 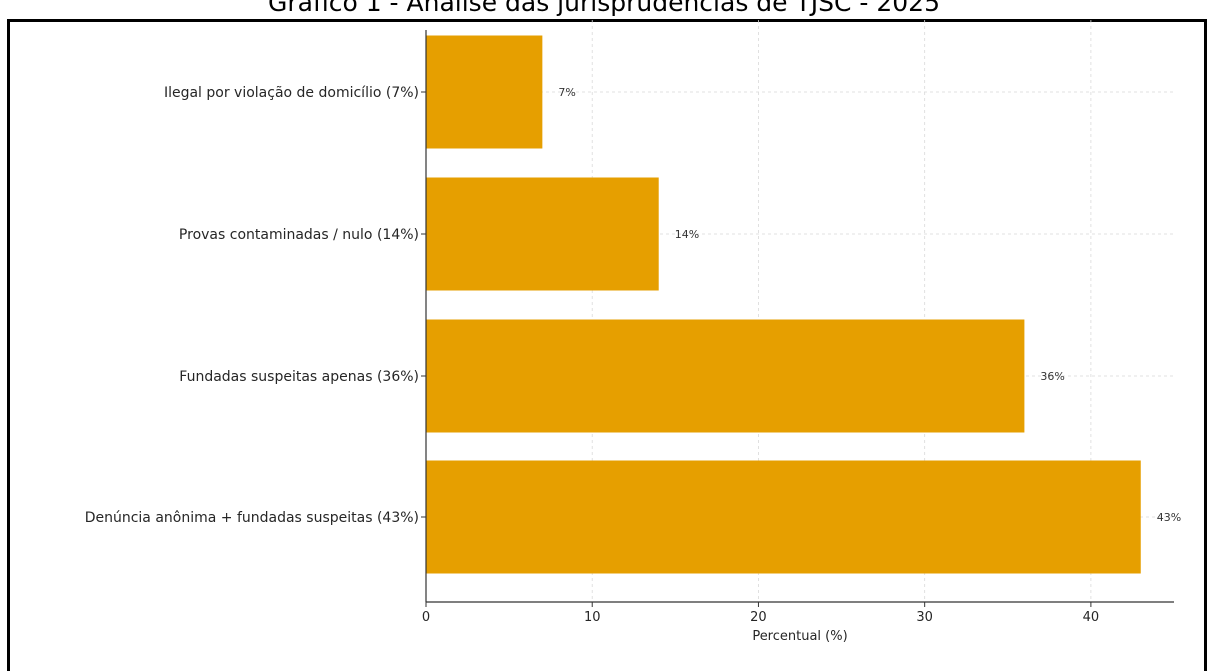 What do you see at coordinates (1169, 517) in the screenshot?
I see `value-label-3: 43%` at bounding box center [1169, 517].